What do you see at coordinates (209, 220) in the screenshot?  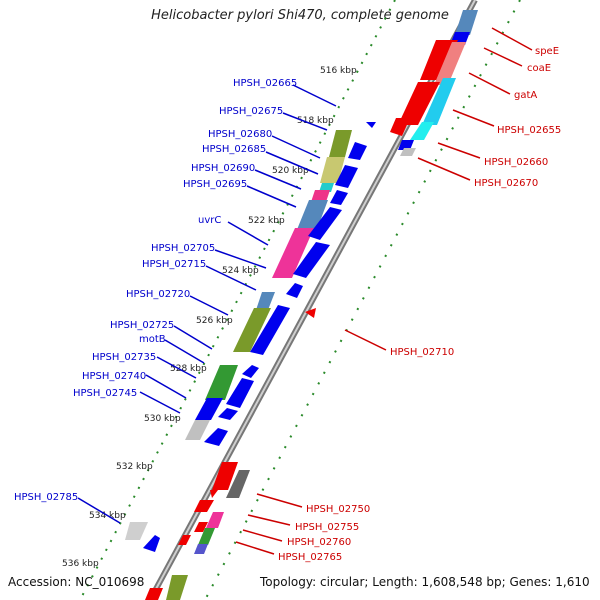 I see `gene-label: uvrC` at bounding box center [209, 220].